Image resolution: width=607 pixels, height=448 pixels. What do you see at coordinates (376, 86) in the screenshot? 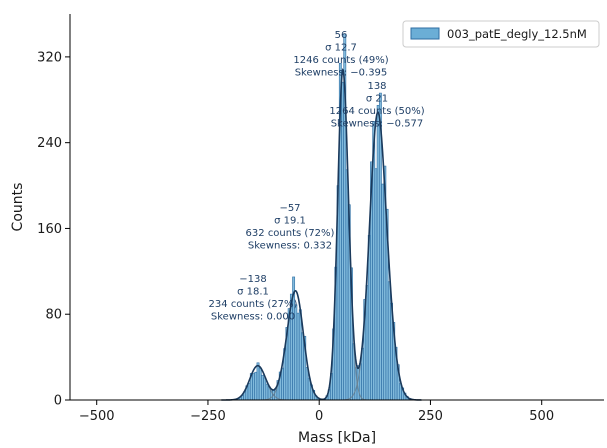
I see `peak-annotation-line: 138` at bounding box center [376, 86].